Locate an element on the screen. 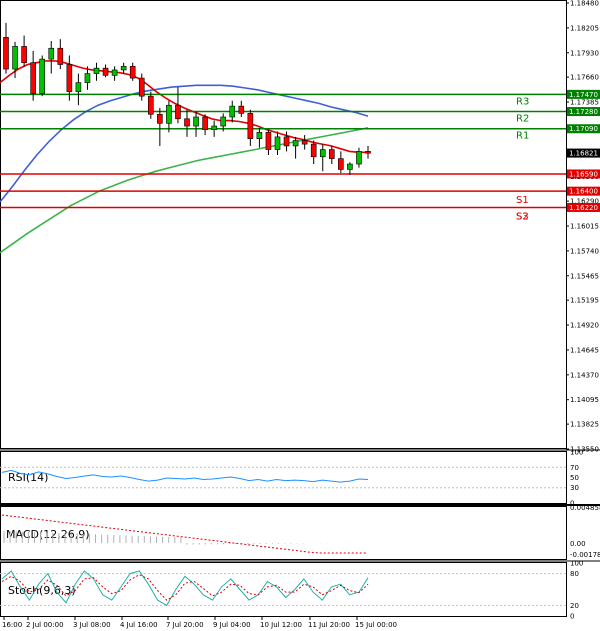 Image resolution: width=600 pixels, height=631 pixels. y-tick-label: 1.17385 is located at coordinates (584, 103).